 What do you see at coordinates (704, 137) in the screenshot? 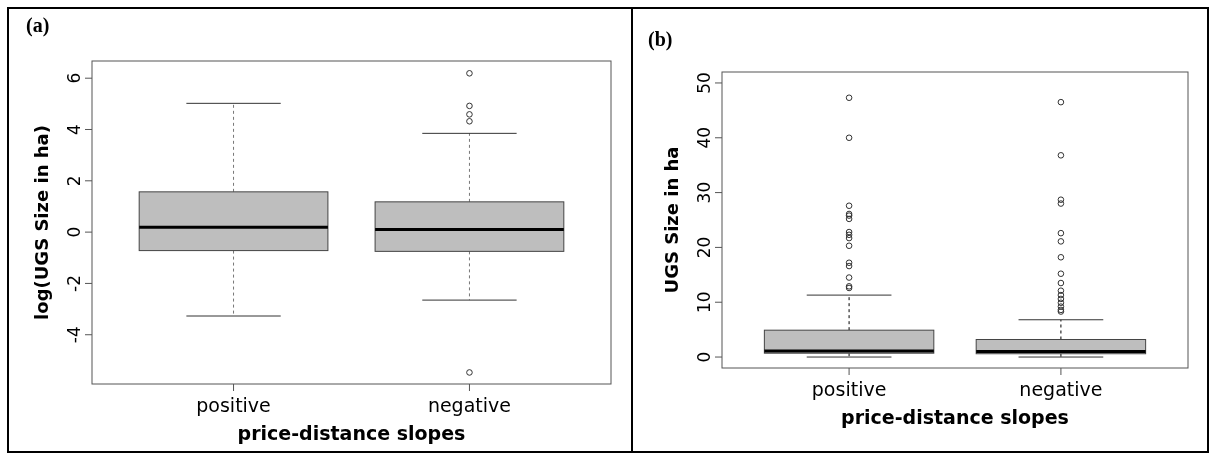
I see `y-tick-label: 40` at bounding box center [704, 137].